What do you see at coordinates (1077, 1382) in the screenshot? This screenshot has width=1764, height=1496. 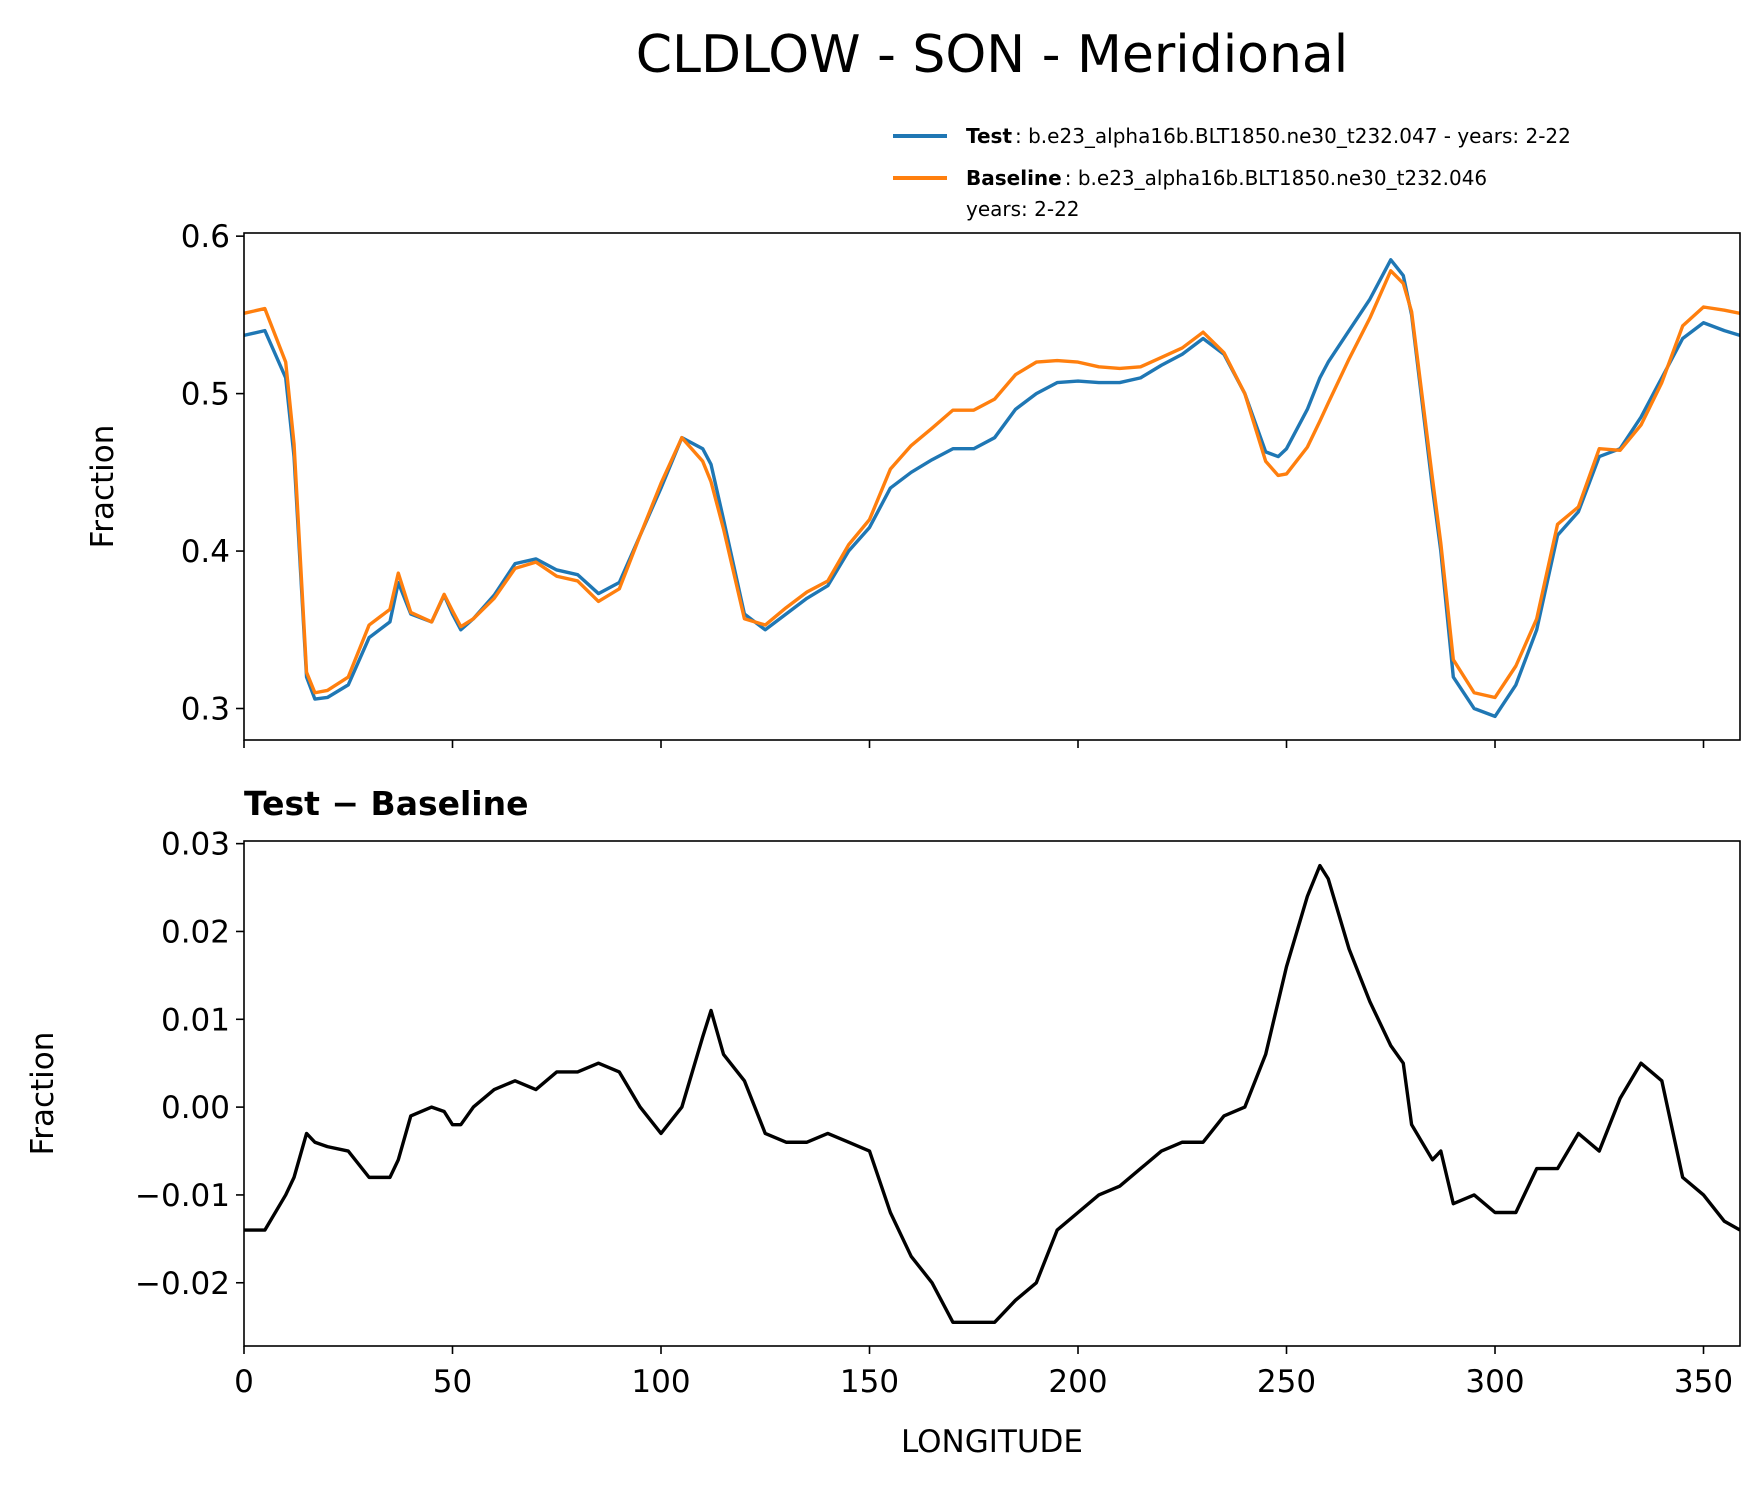 I see `x-tick-label: 200` at bounding box center [1077, 1382].